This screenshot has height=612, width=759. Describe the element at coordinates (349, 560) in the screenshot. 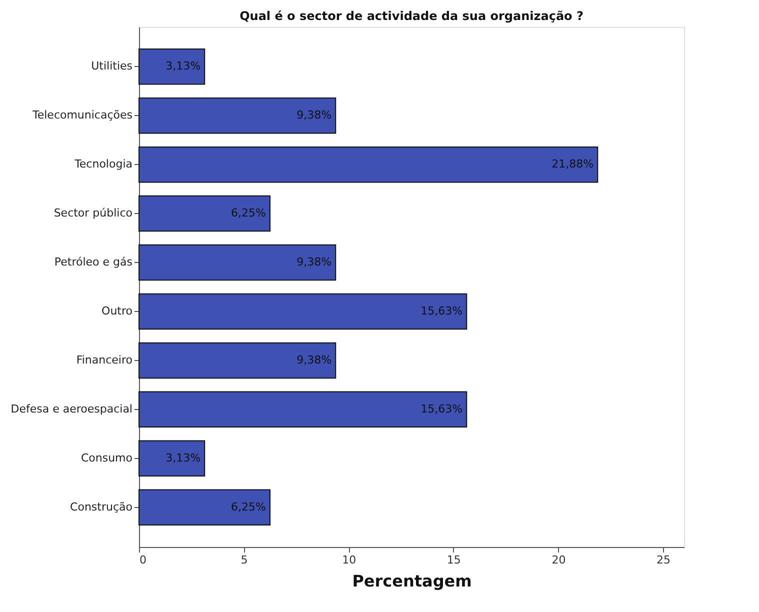

I see `x-tick-label: 10` at that location.